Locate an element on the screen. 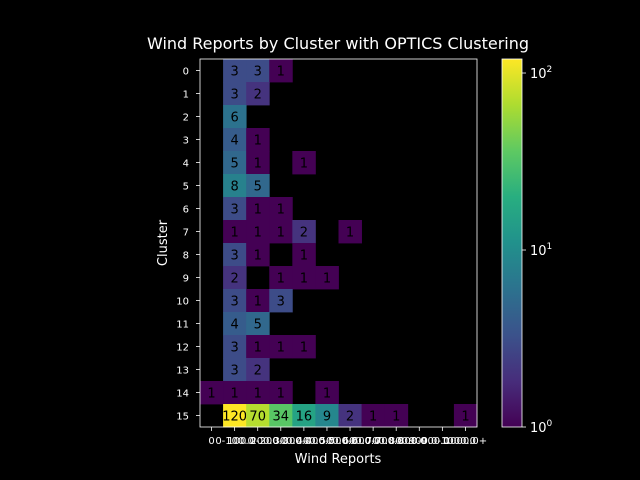  y-tick-label: 11 is located at coordinates (182, 325).